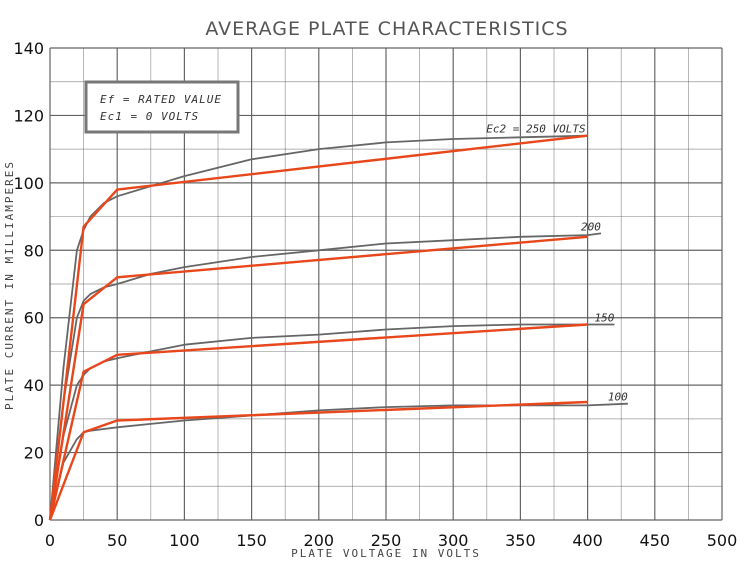 Image resolution: width=752 pixels, height=564 pixels. I want to click on x-tick-label: 450, so click(655, 540).